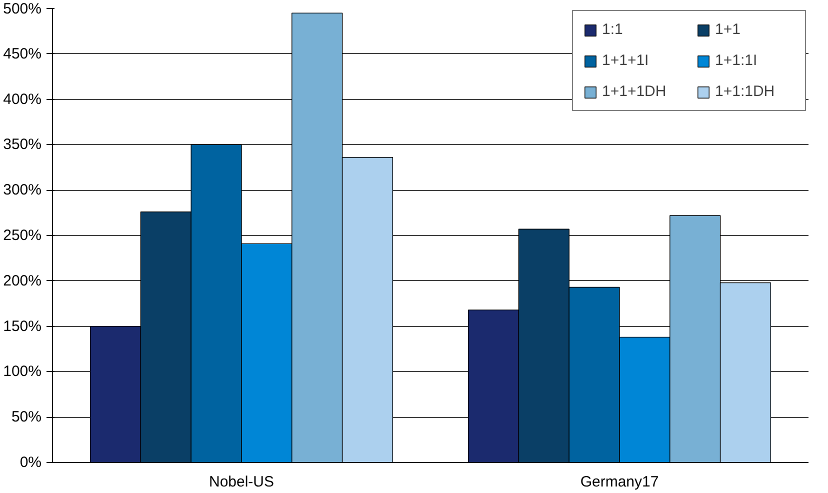  Describe the element at coordinates (22, 371) in the screenshot. I see `y-tick-label: 100%` at that location.